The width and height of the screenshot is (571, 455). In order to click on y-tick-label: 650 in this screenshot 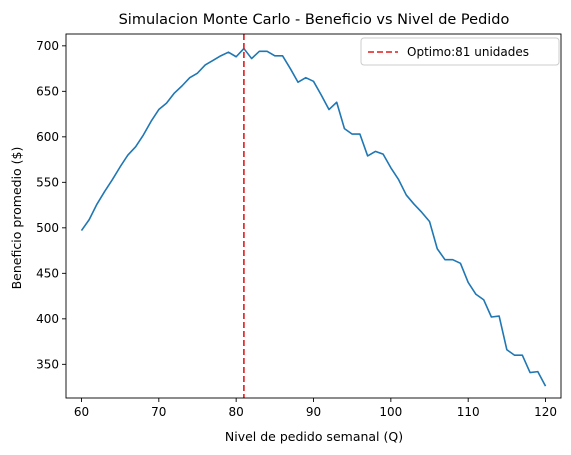, I will do `click(47, 91)`.